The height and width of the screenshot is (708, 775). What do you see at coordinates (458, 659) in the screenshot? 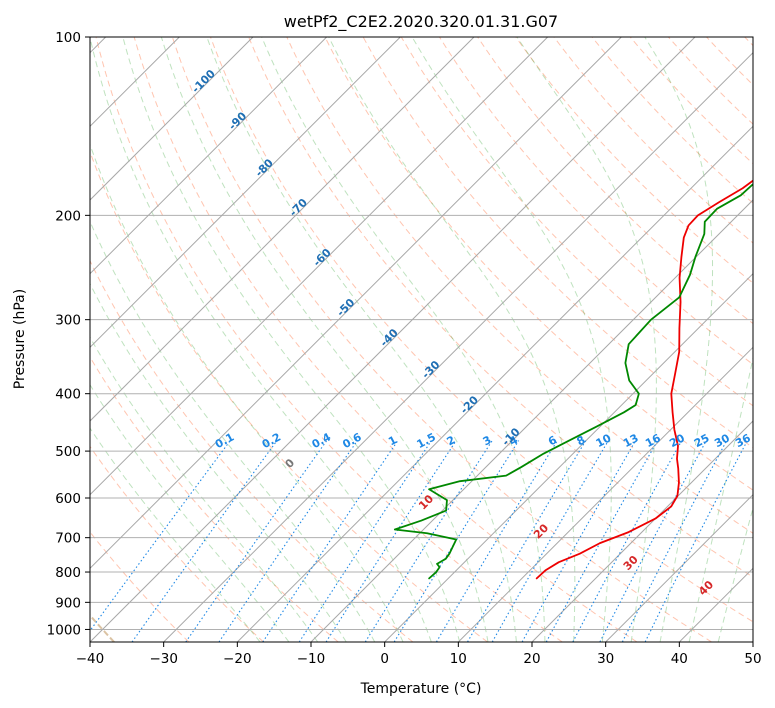
I see `x-tick-label: 10` at bounding box center [458, 659].